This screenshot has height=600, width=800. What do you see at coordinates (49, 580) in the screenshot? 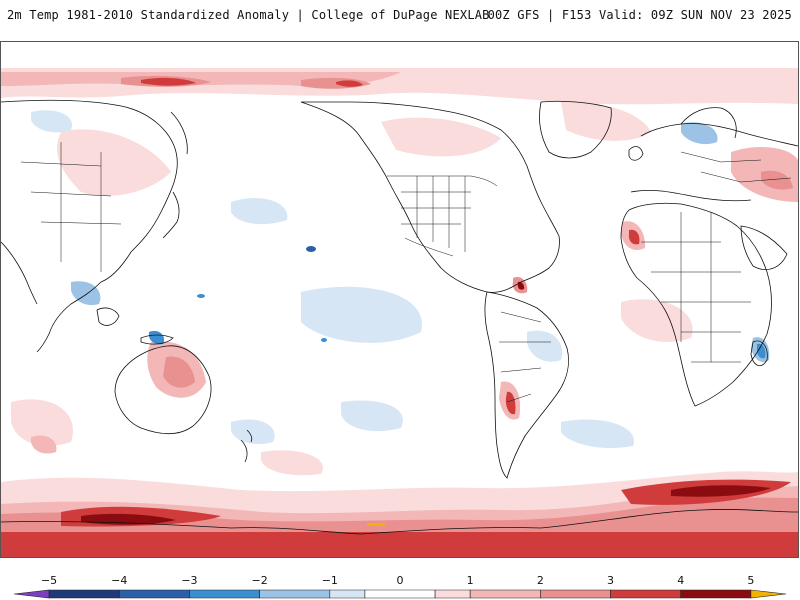
I see `colorbar-tick-label: −5` at bounding box center [49, 580].